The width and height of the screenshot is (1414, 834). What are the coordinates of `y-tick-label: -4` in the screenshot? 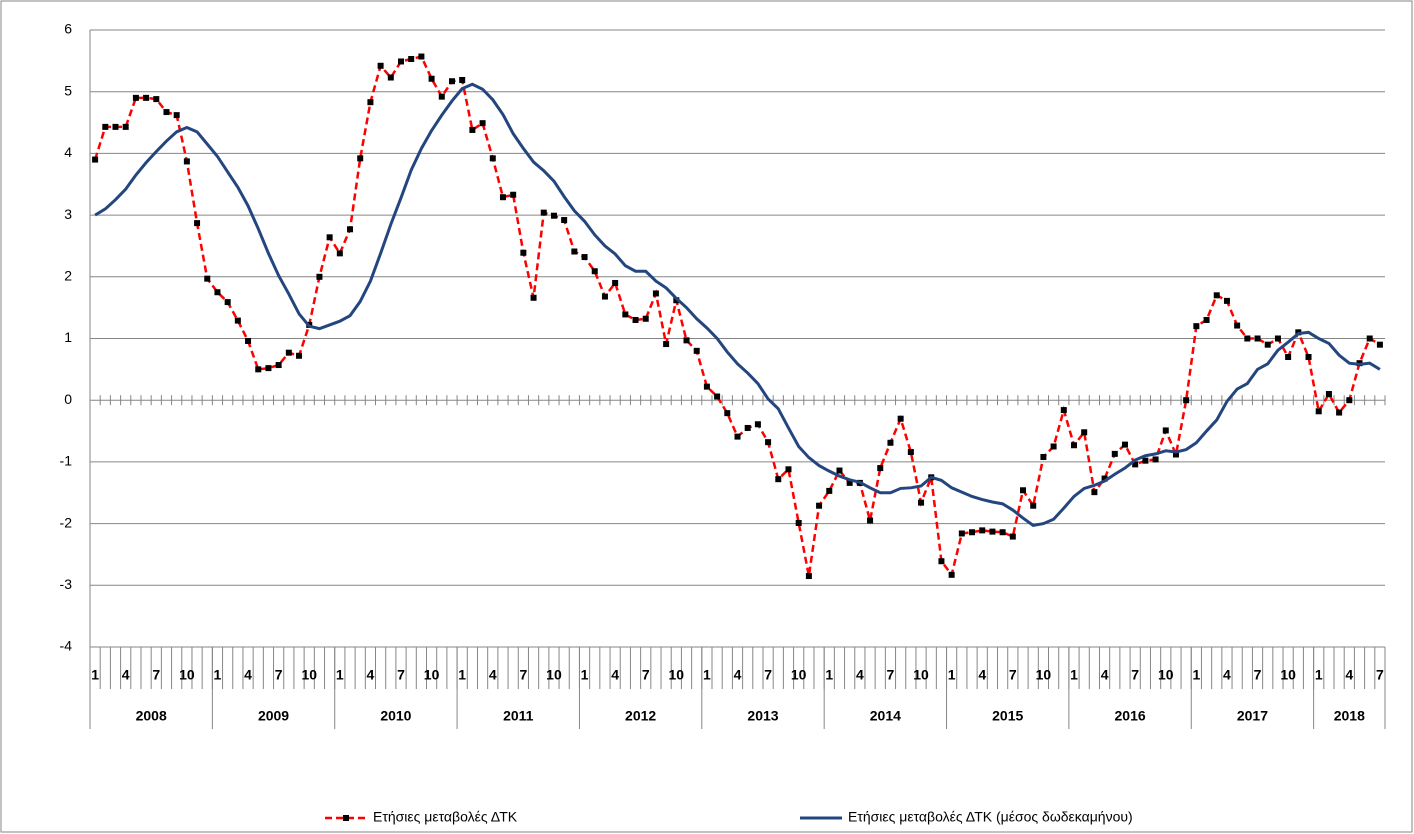 It's located at (66, 646).